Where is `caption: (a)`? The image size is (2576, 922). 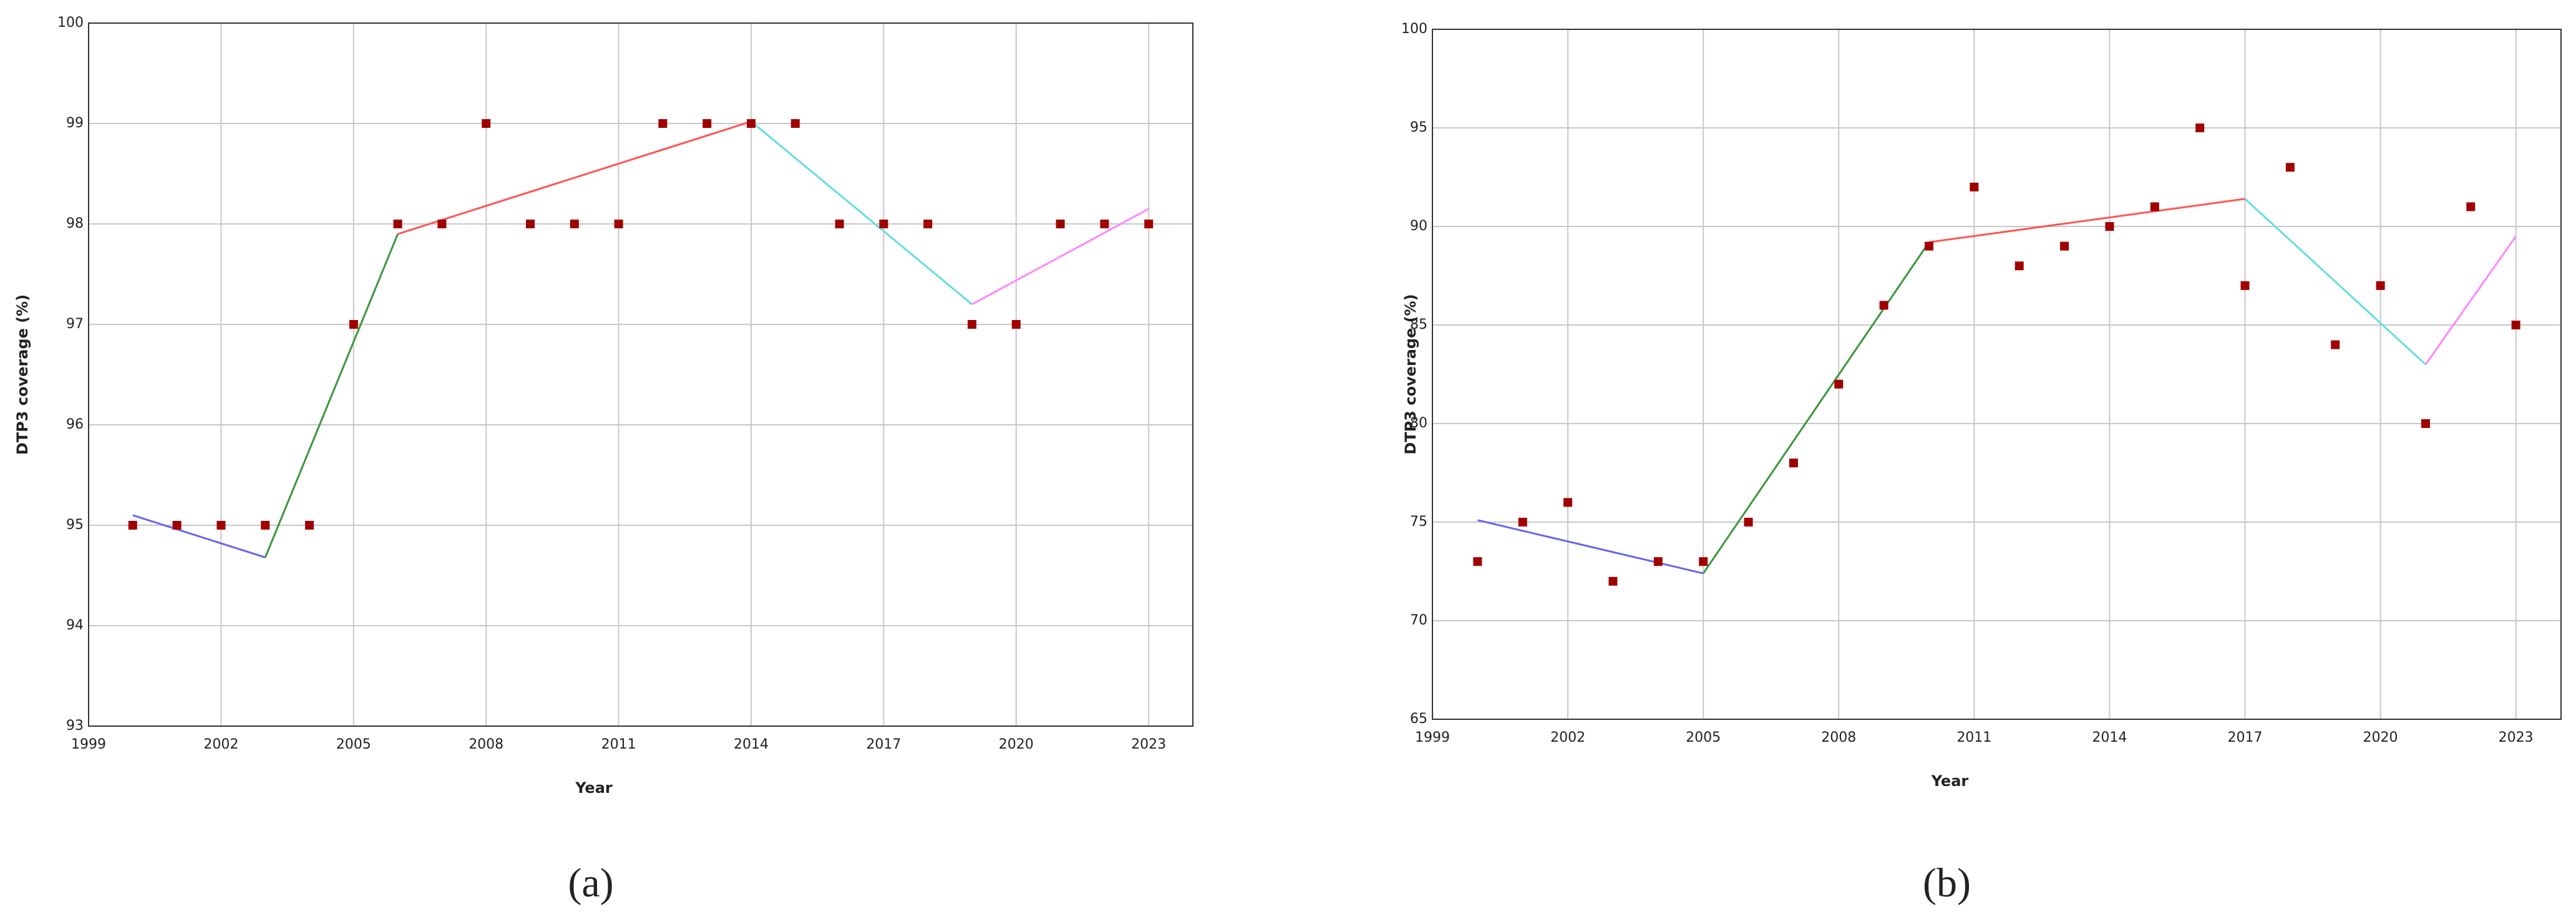
caption: (a) is located at coordinates (590, 883).